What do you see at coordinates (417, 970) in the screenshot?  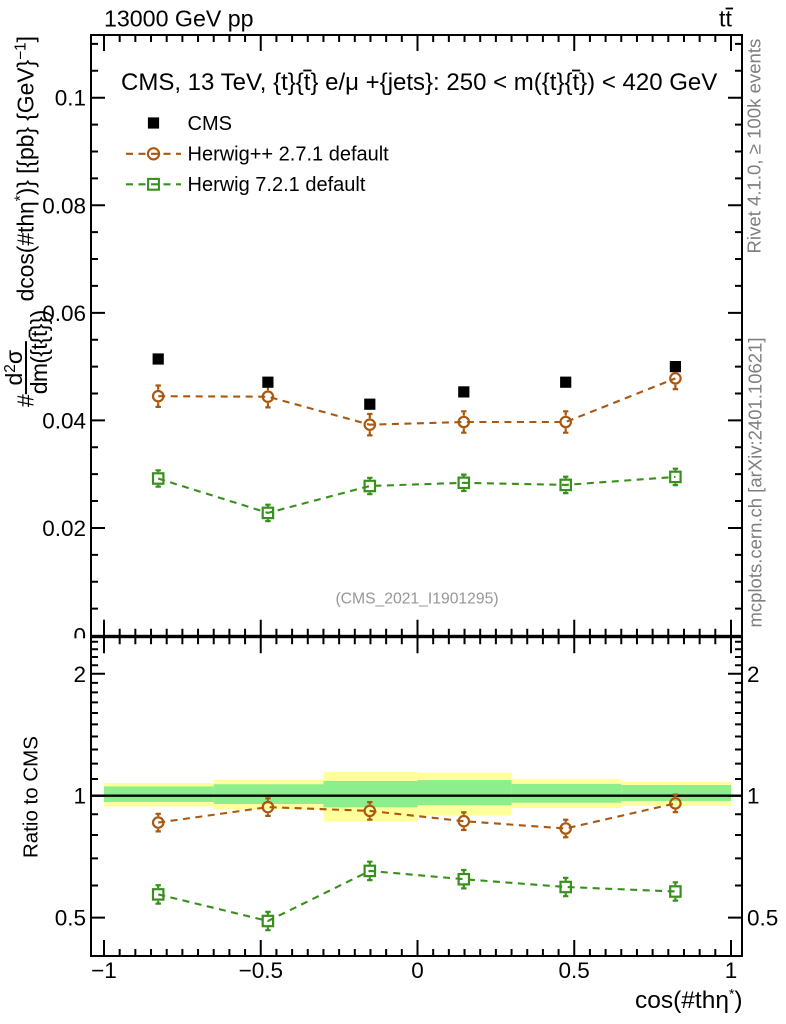 I see `svg-text: 0` at bounding box center [417, 970].